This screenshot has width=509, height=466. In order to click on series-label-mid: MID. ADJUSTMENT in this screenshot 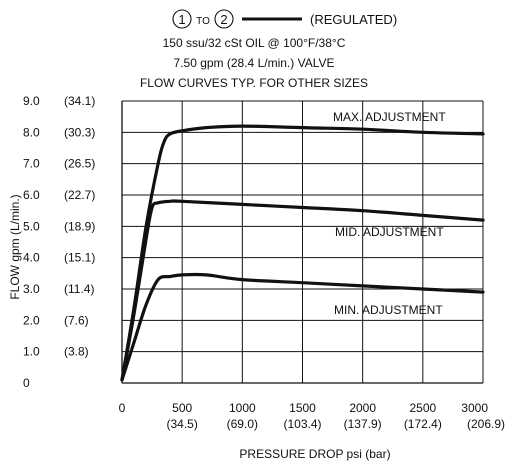, I will do `click(389, 232)`.